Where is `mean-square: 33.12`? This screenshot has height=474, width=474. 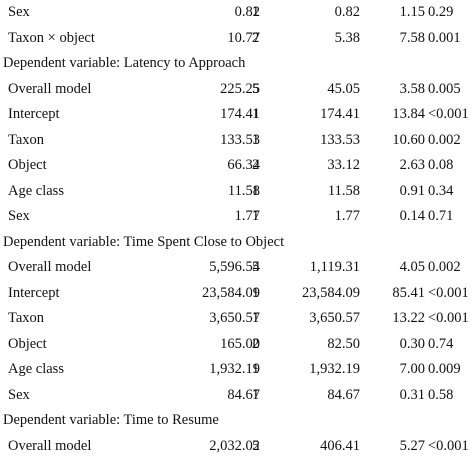 mean-square: 33.12 is located at coordinates (343, 165).